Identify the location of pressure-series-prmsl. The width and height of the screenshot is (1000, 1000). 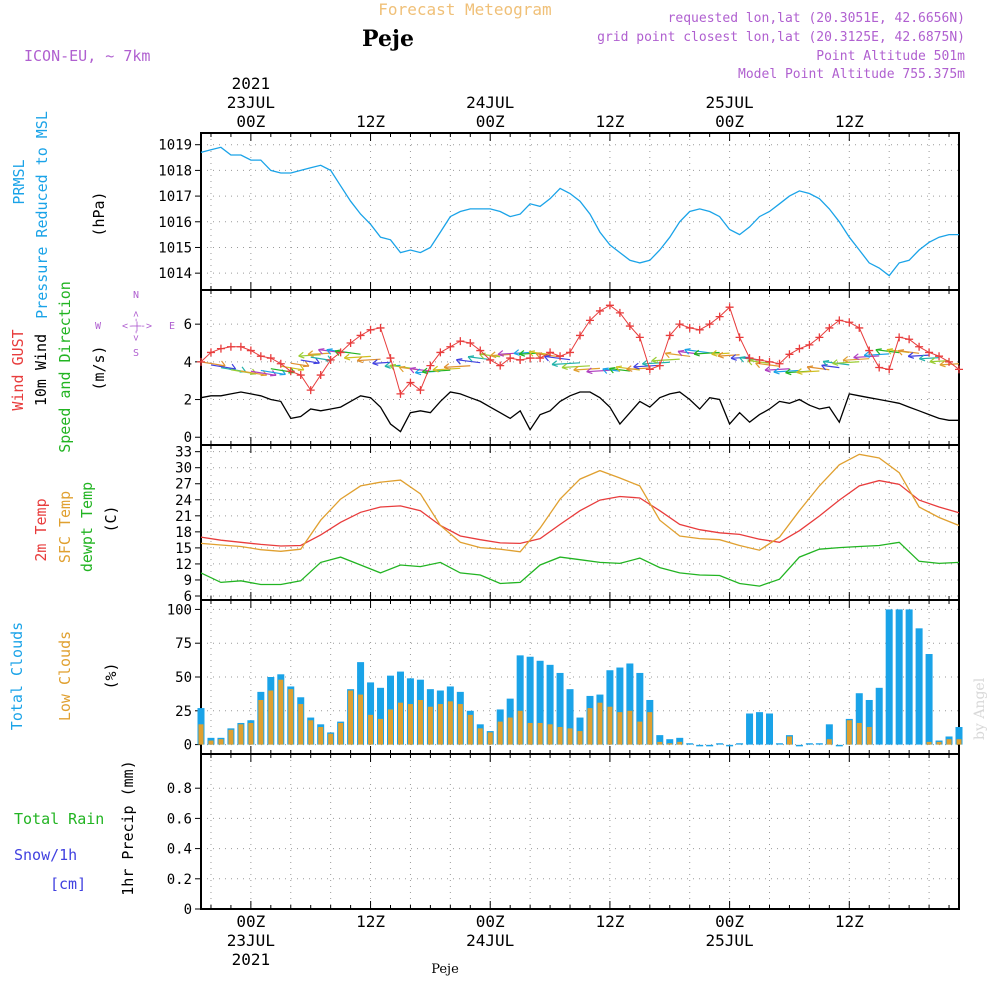
(579, 211).